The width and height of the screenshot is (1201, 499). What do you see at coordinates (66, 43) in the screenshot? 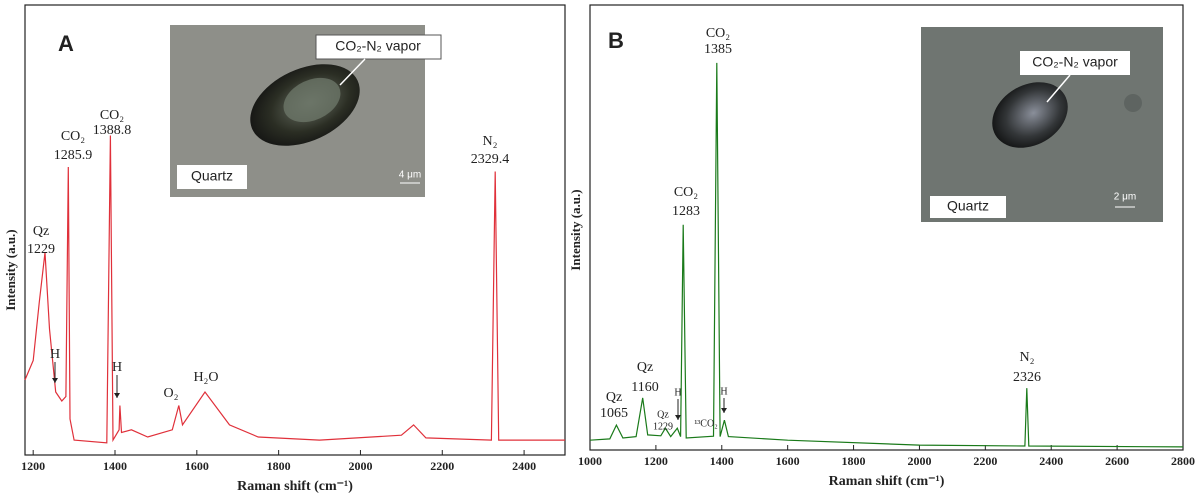
I see `panel-letter: A` at bounding box center [66, 43].